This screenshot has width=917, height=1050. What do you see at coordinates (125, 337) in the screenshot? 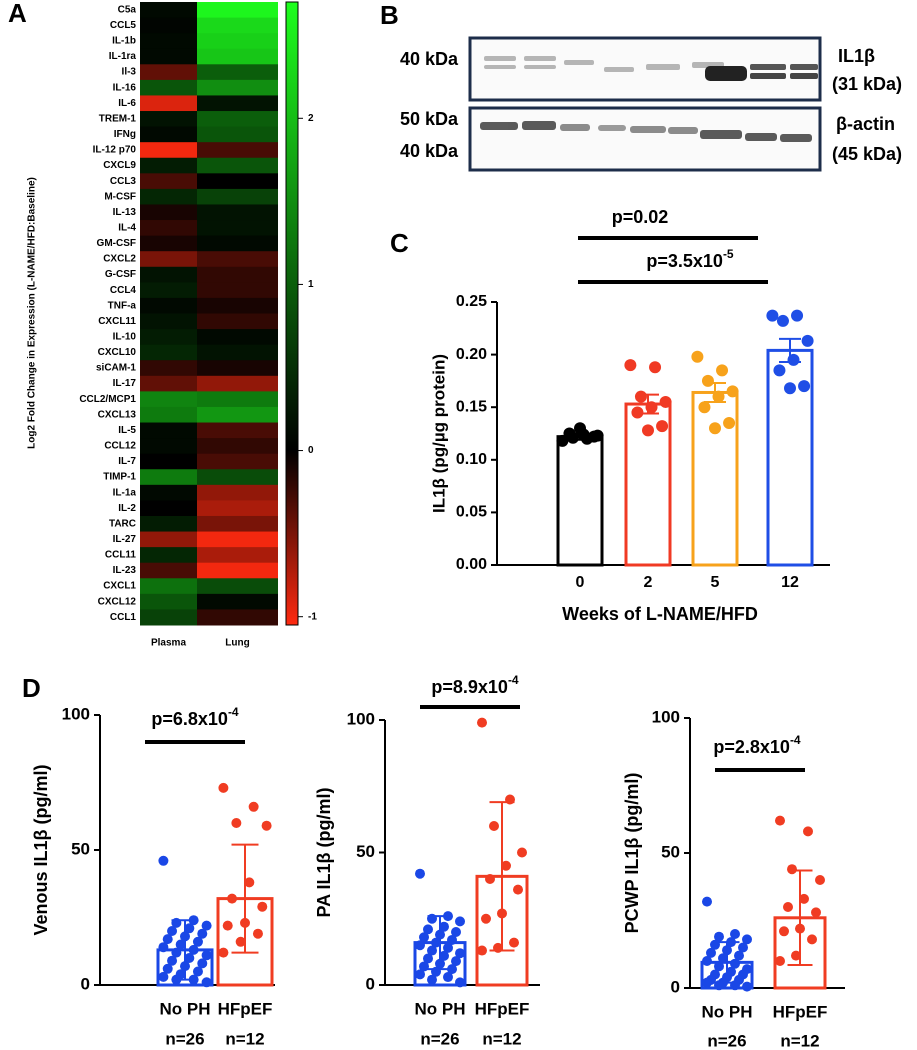
I see `row-label: IL-10` at bounding box center [125, 337].